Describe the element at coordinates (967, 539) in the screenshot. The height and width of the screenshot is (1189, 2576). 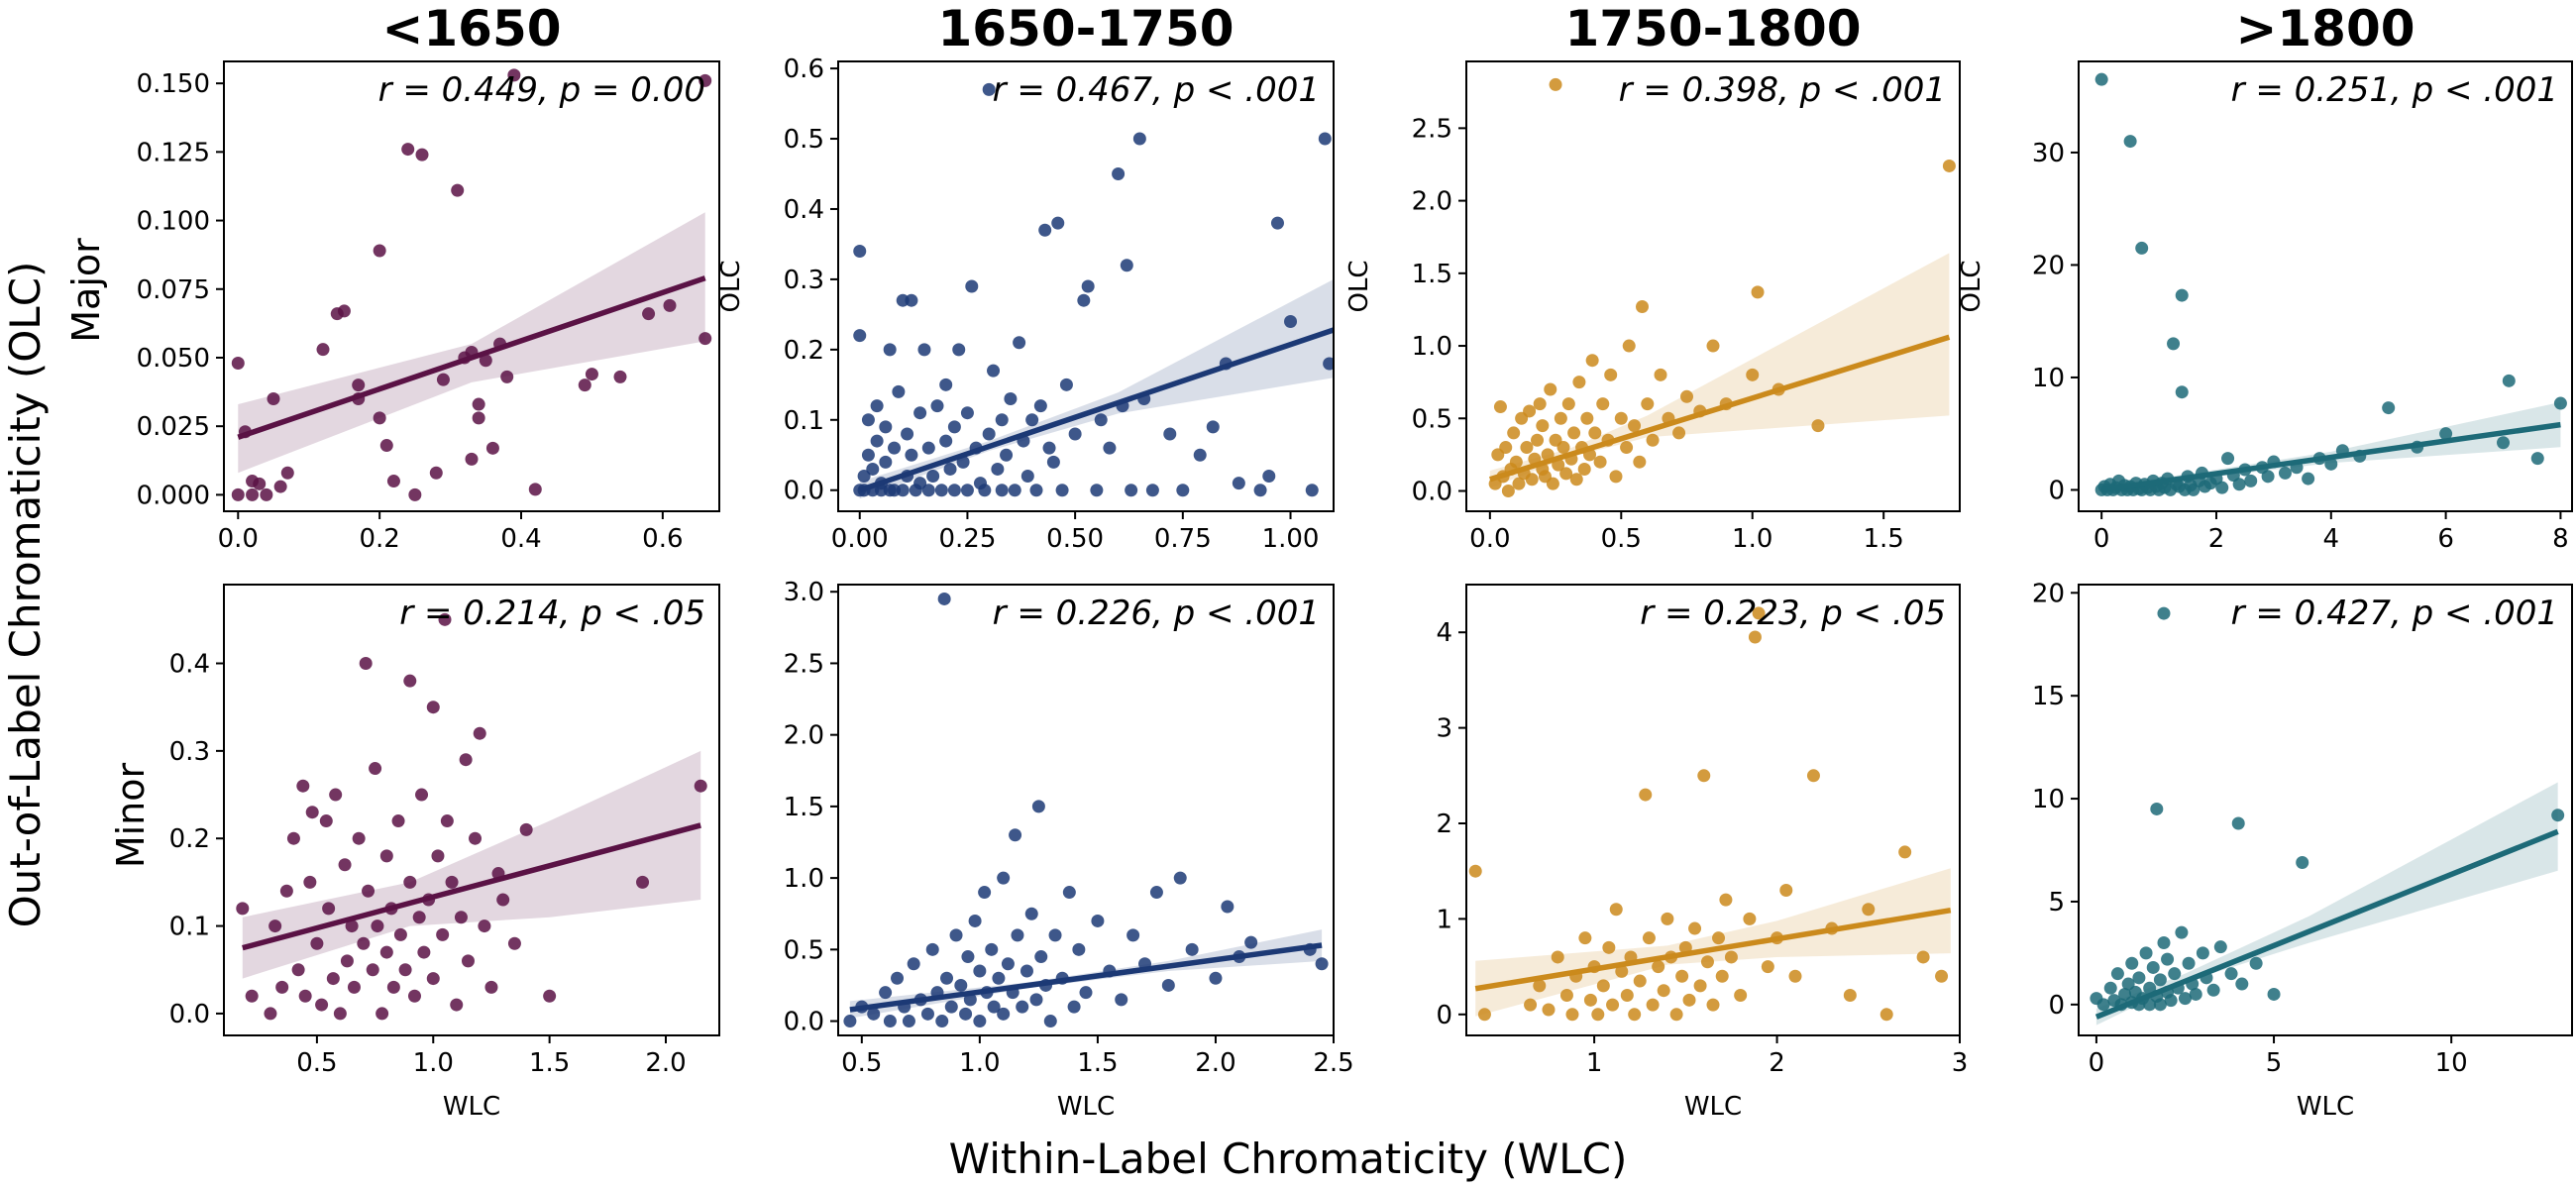
I see `x-tick-label: 0.25` at that location.